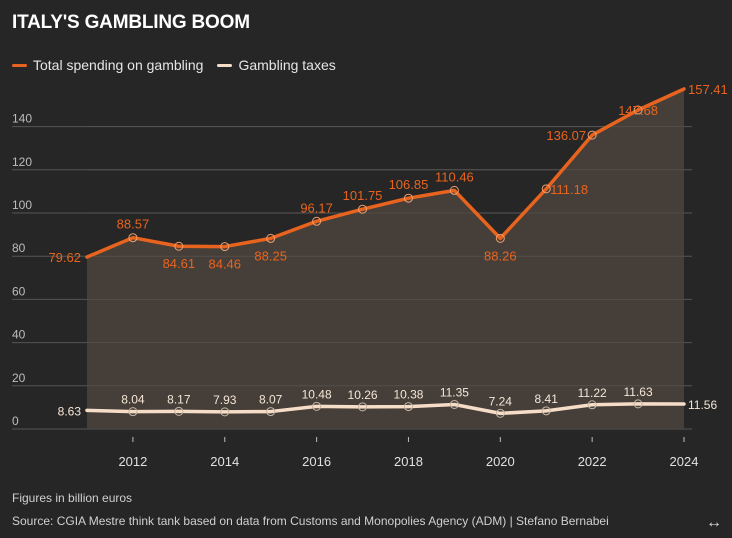  Describe the element at coordinates (132, 461) in the screenshot. I see `x-tick-label-2012: 2012` at that location.